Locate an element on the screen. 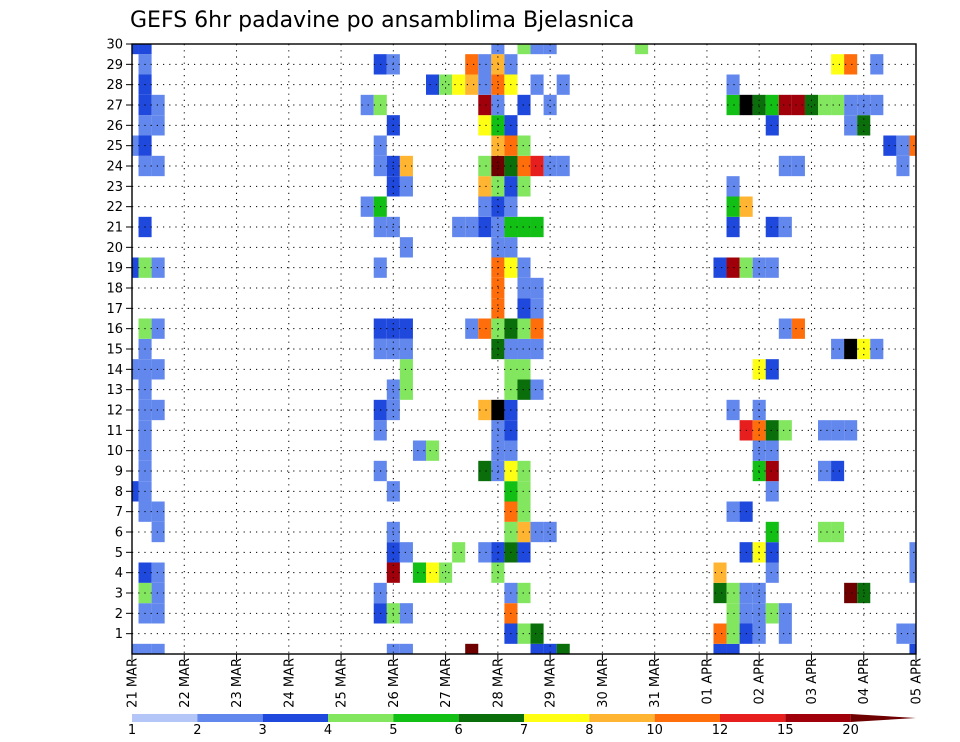  y-tick-label: 29 is located at coordinates (114, 65).